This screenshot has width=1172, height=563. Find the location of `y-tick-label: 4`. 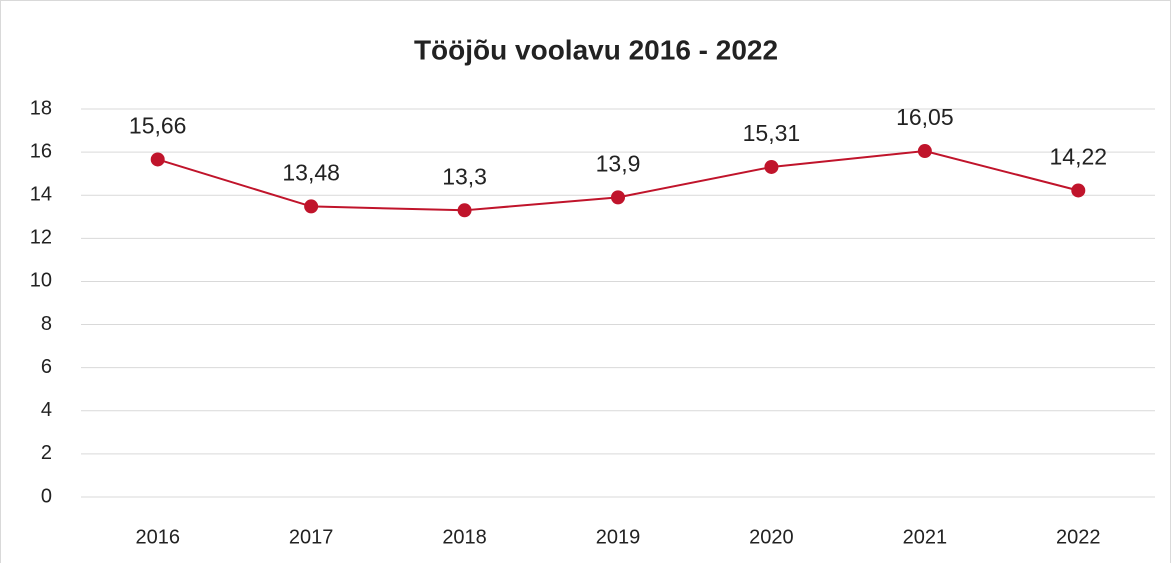

y-tick-label: 4 is located at coordinates (46, 410).